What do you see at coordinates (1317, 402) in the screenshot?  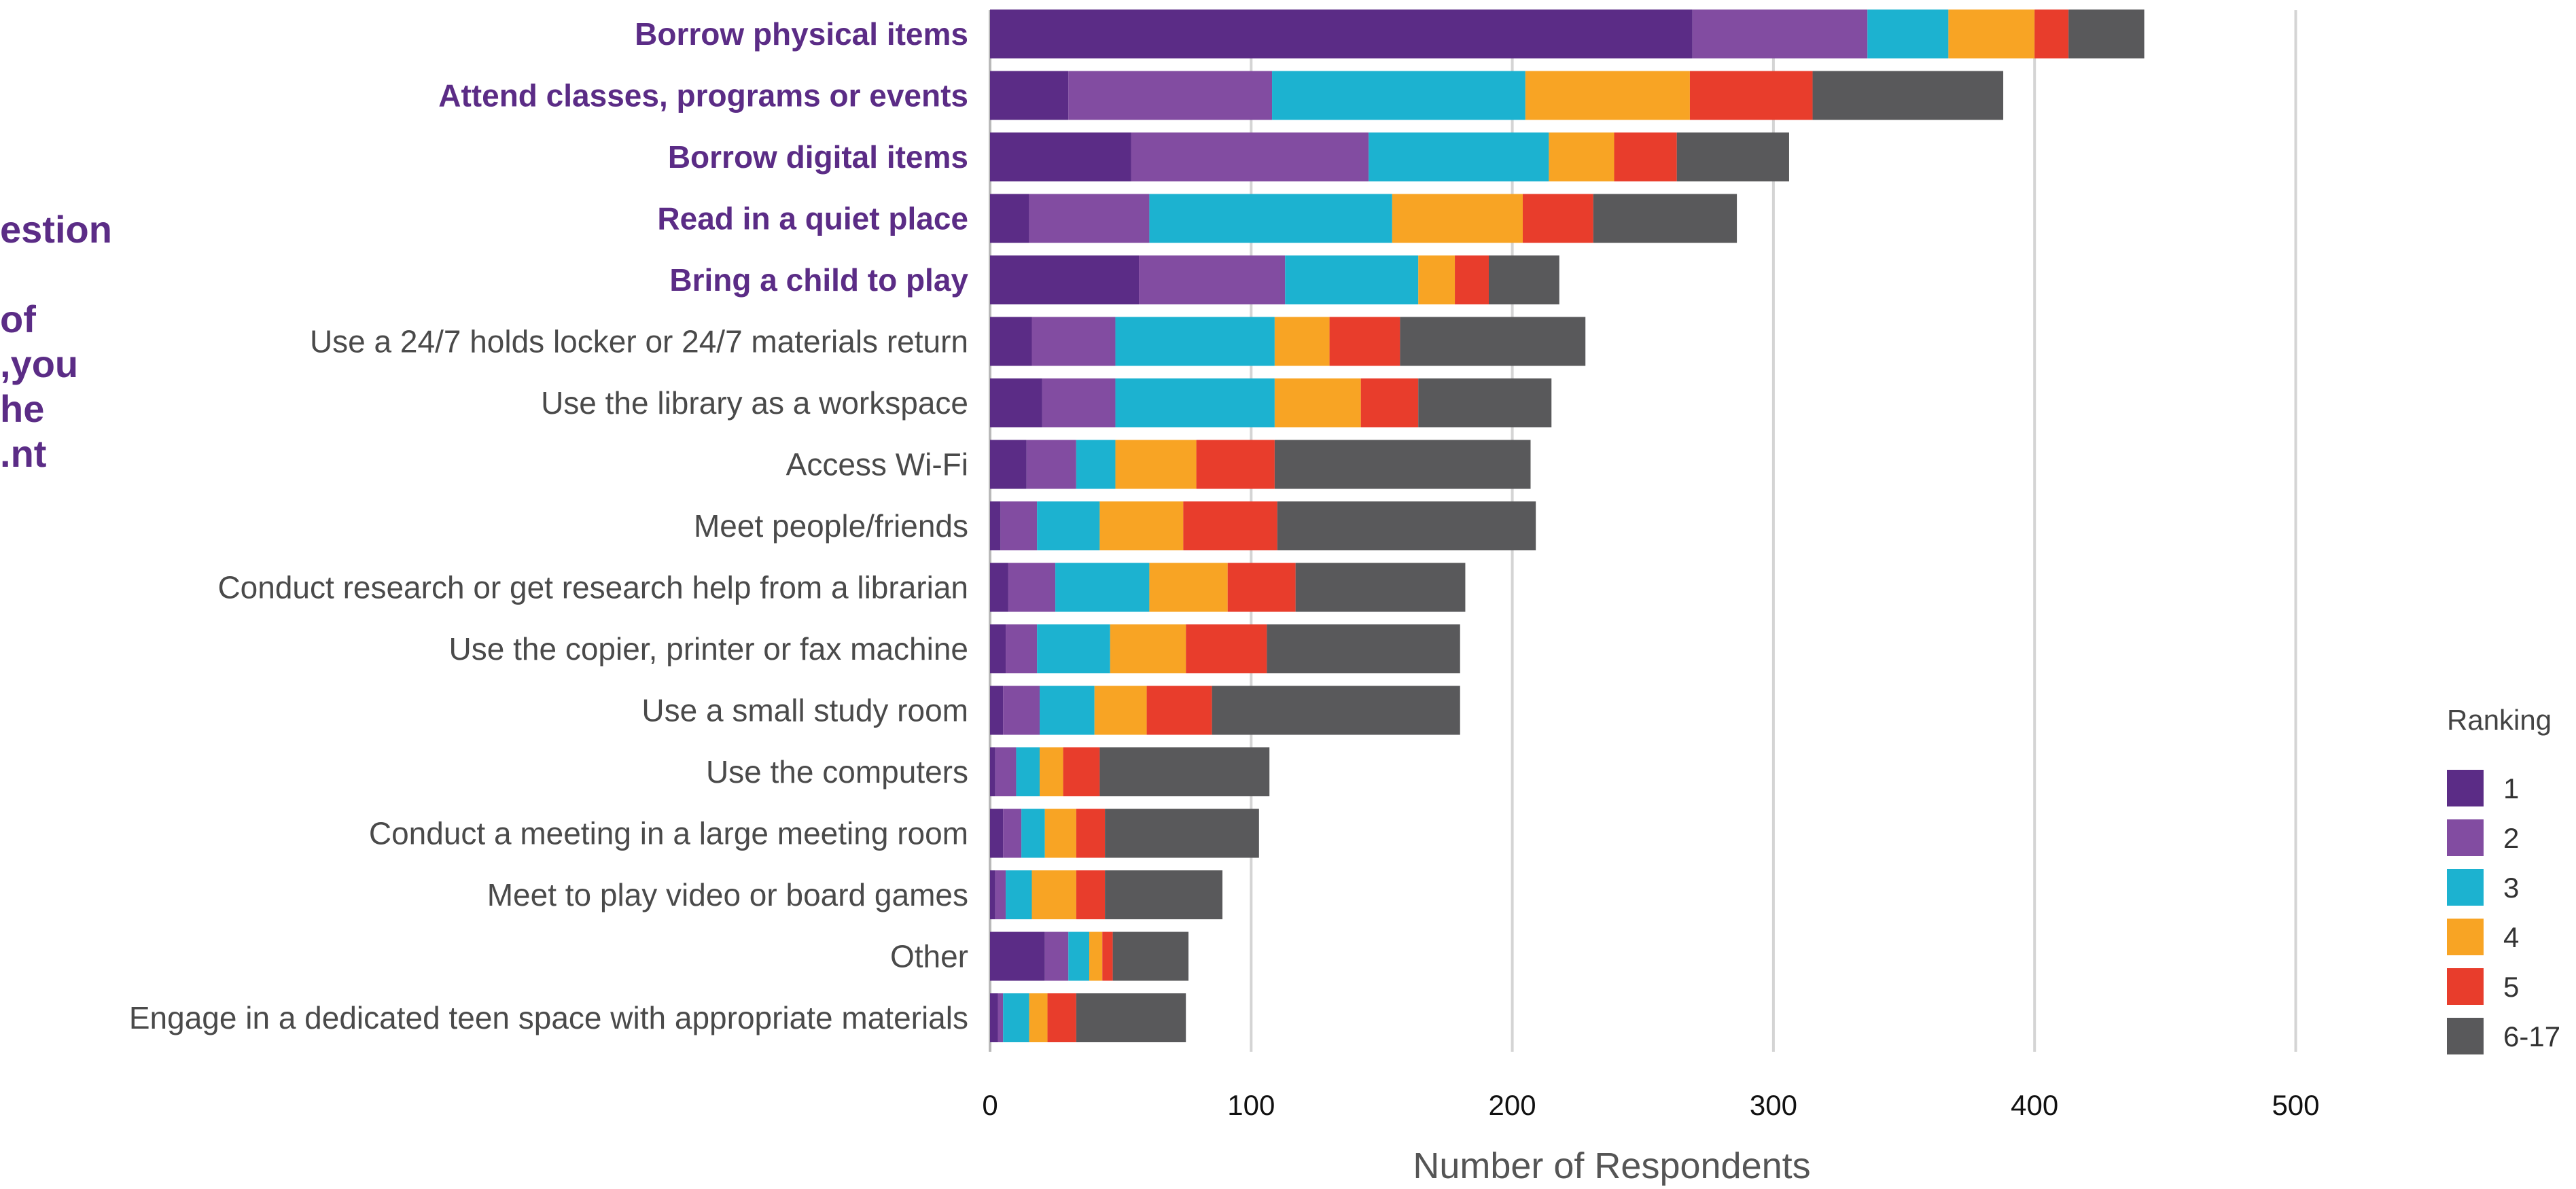 I see `bar-segment-r6-s3` at bounding box center [1317, 402].